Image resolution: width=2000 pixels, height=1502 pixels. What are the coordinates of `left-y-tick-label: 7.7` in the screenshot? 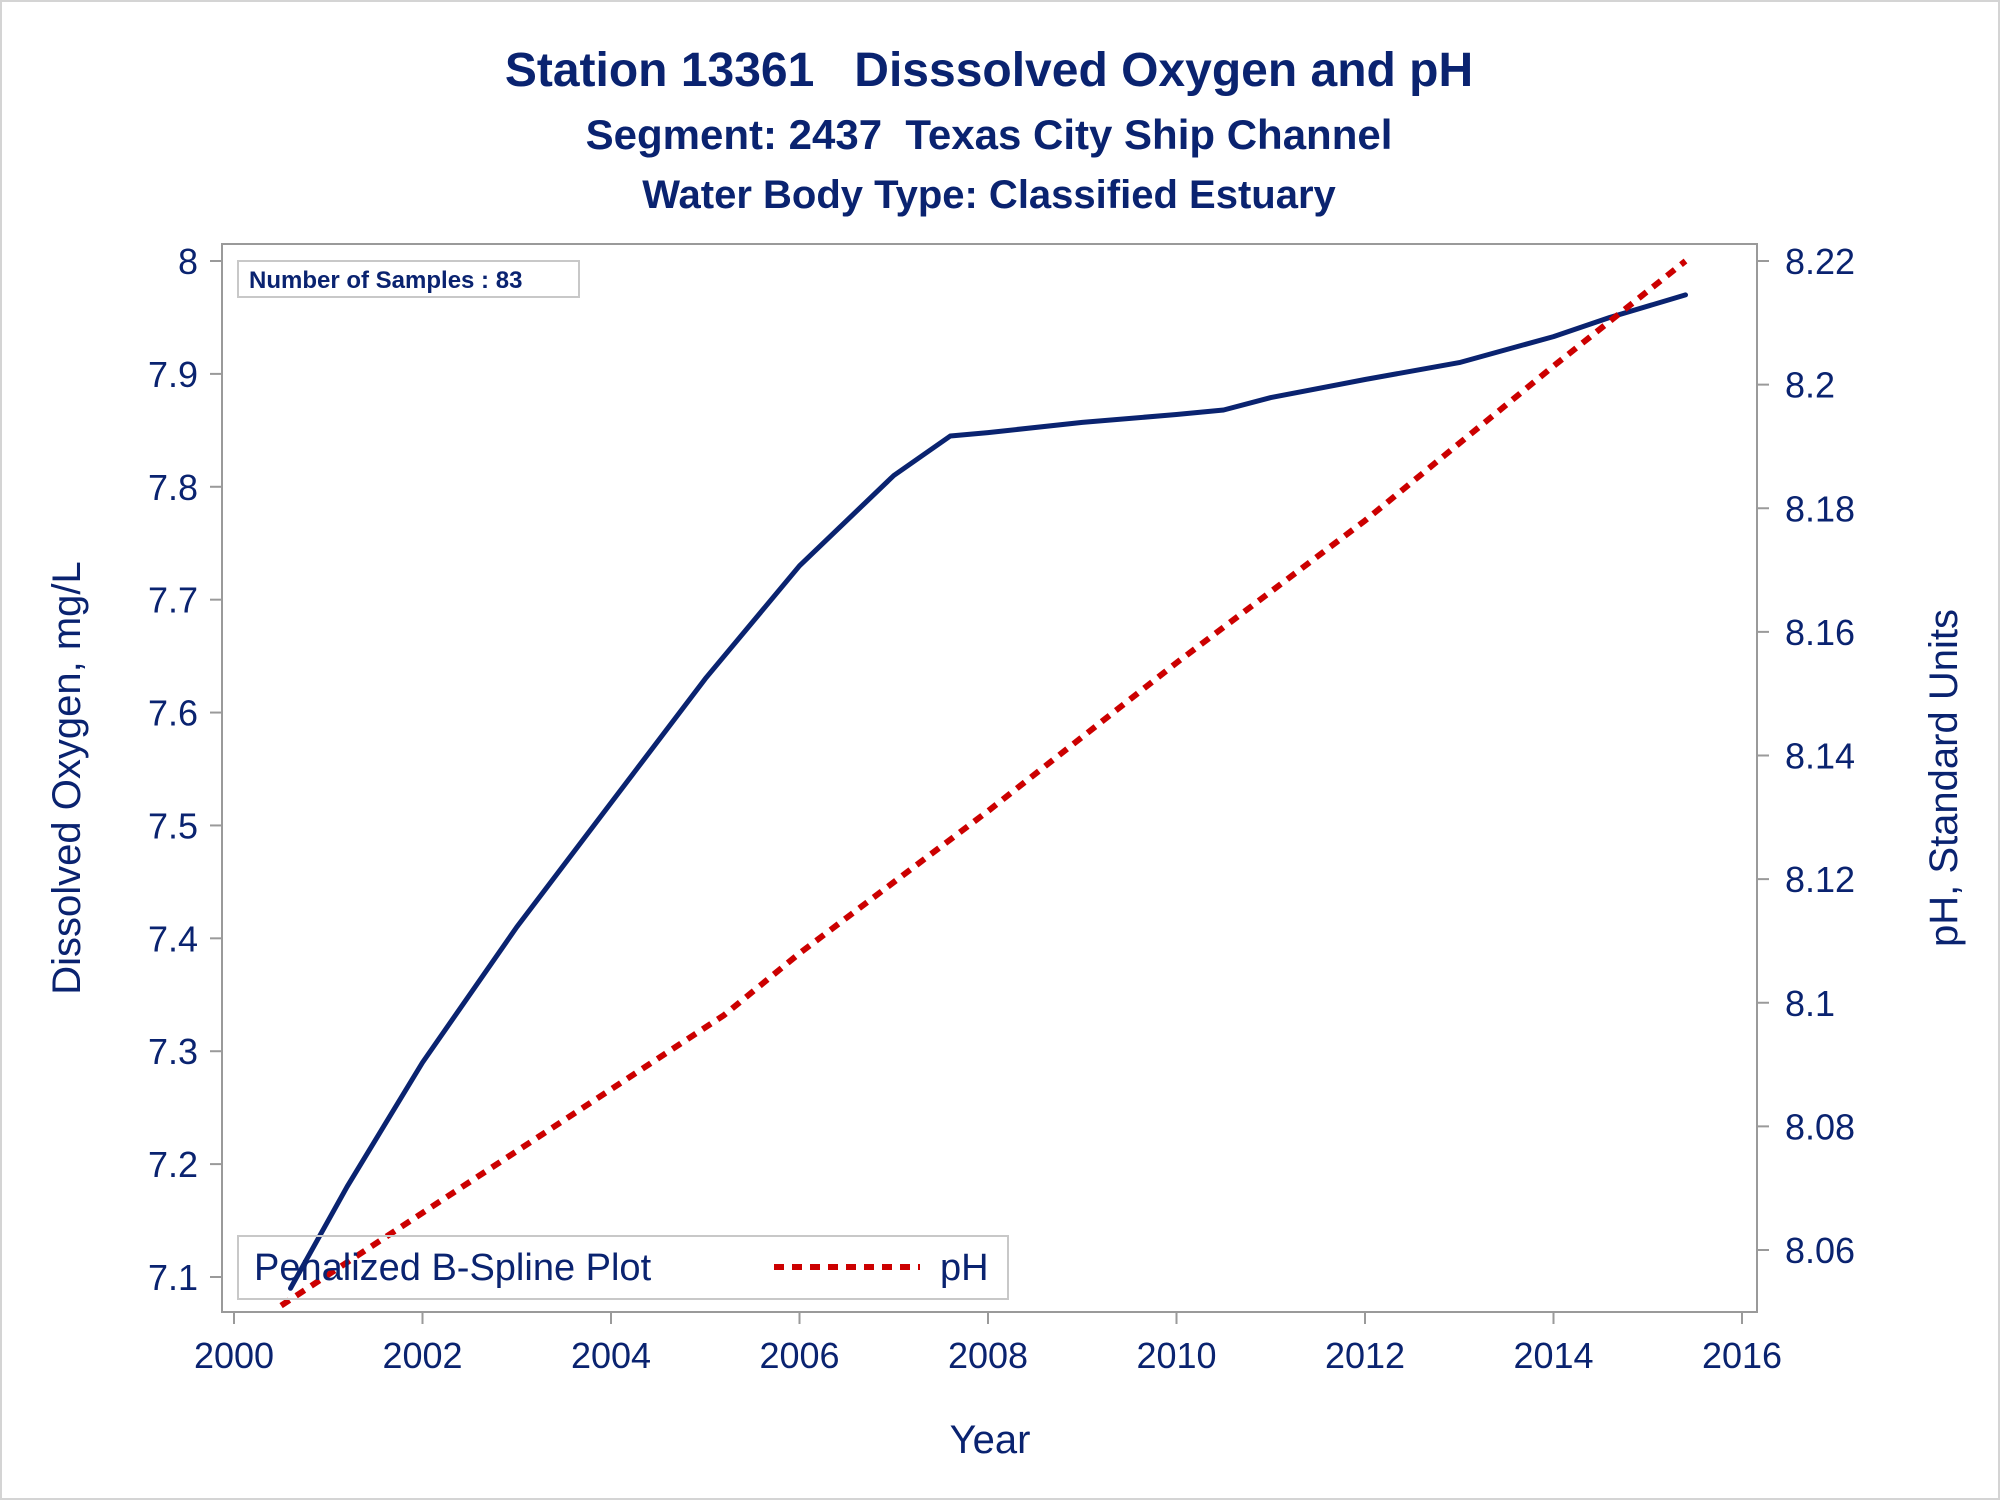 It's located at (173, 600).